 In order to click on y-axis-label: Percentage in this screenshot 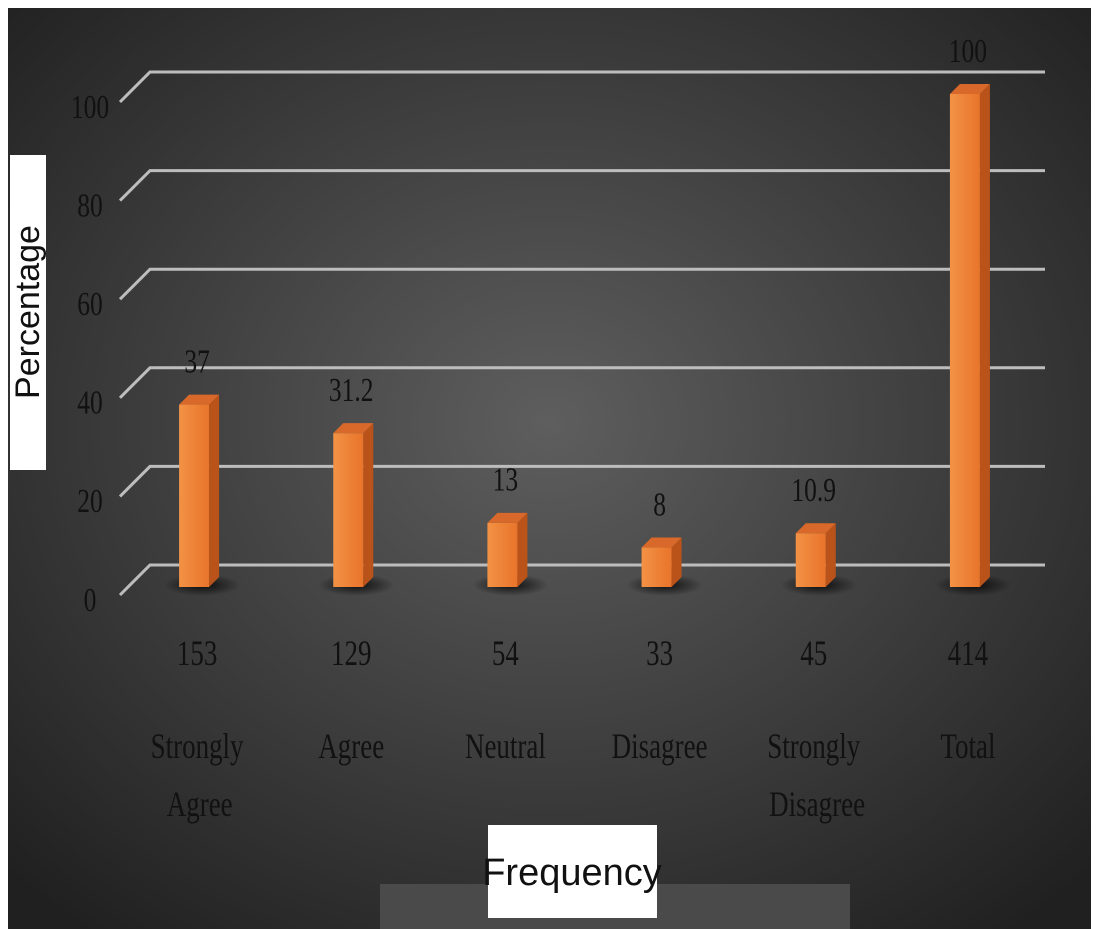, I will do `click(28, 312)`.